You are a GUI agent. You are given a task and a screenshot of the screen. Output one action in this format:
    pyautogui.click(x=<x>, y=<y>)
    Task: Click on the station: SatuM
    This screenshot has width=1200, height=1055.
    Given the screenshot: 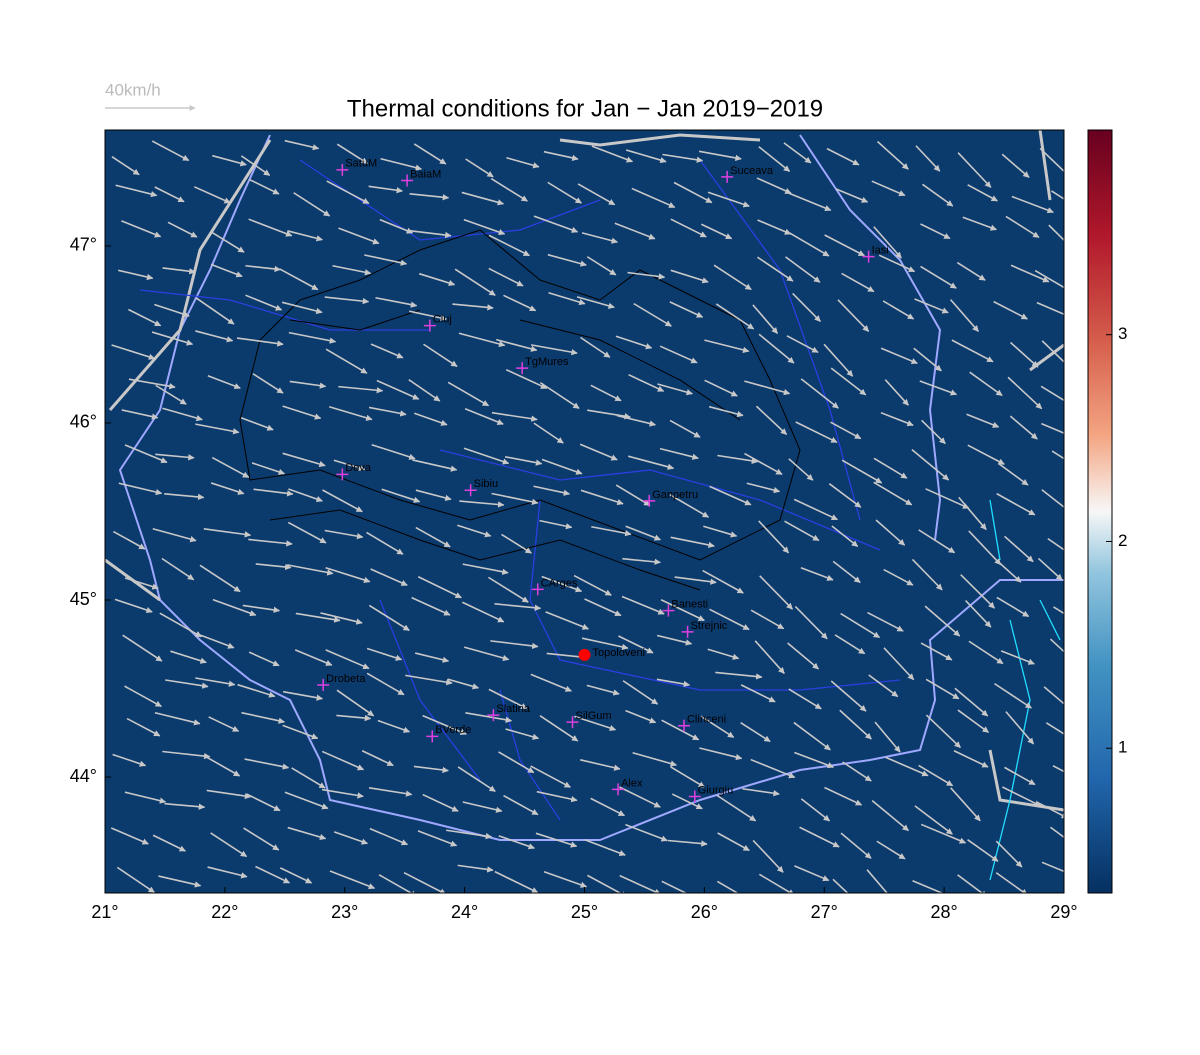 What is the action you would take?
    pyautogui.click(x=356, y=167)
    